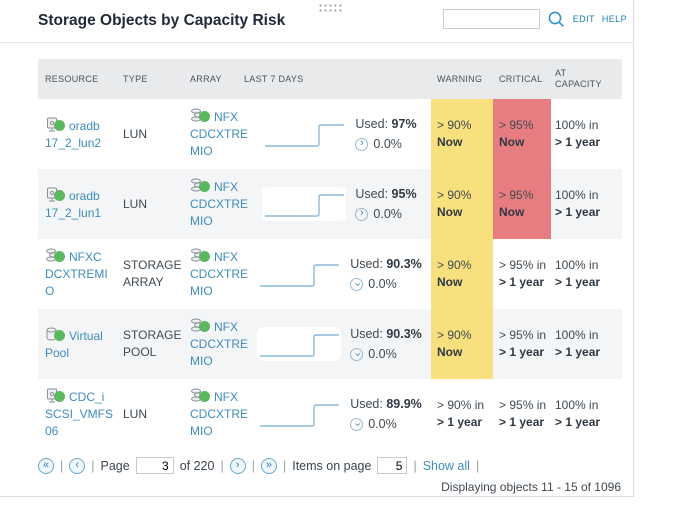  I want to click on type-label: LUN, so click(135, 413).